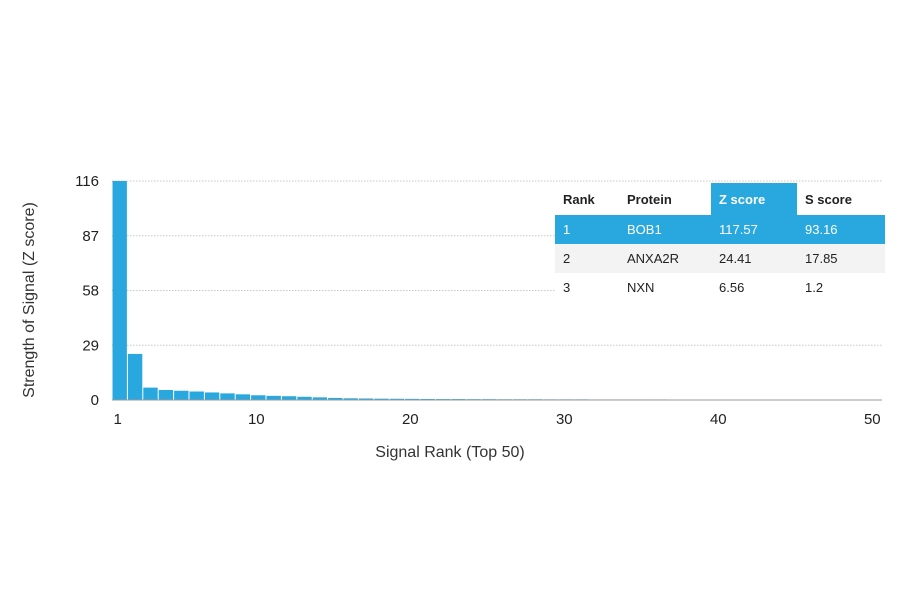 The width and height of the screenshot is (900, 594). Describe the element at coordinates (828, 199) in the screenshot. I see `header-s-score: S score` at that location.